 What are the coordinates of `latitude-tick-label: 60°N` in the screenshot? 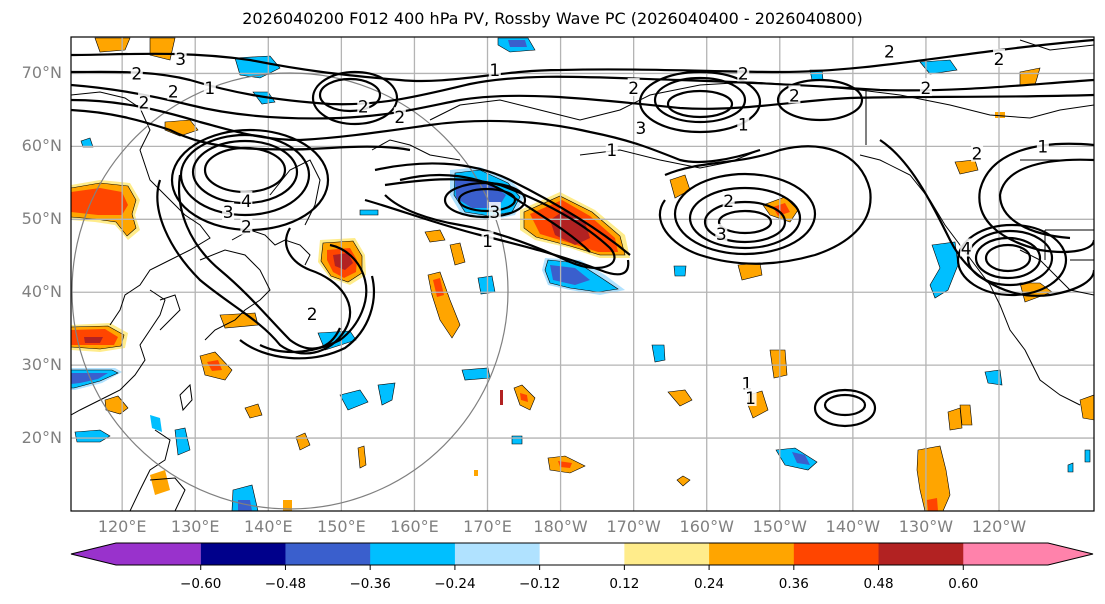 It's located at (41, 146).